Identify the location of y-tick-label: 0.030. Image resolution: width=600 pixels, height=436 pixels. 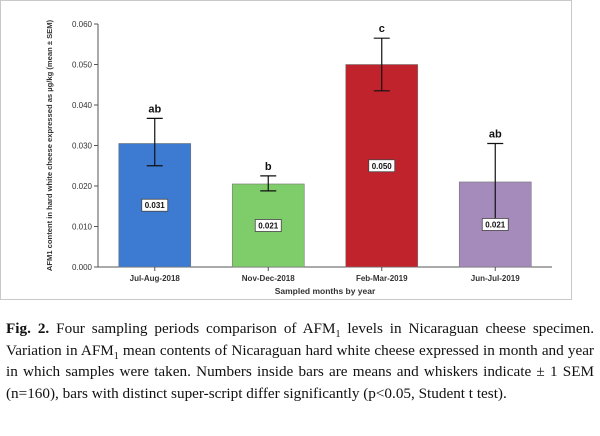
(82, 146).